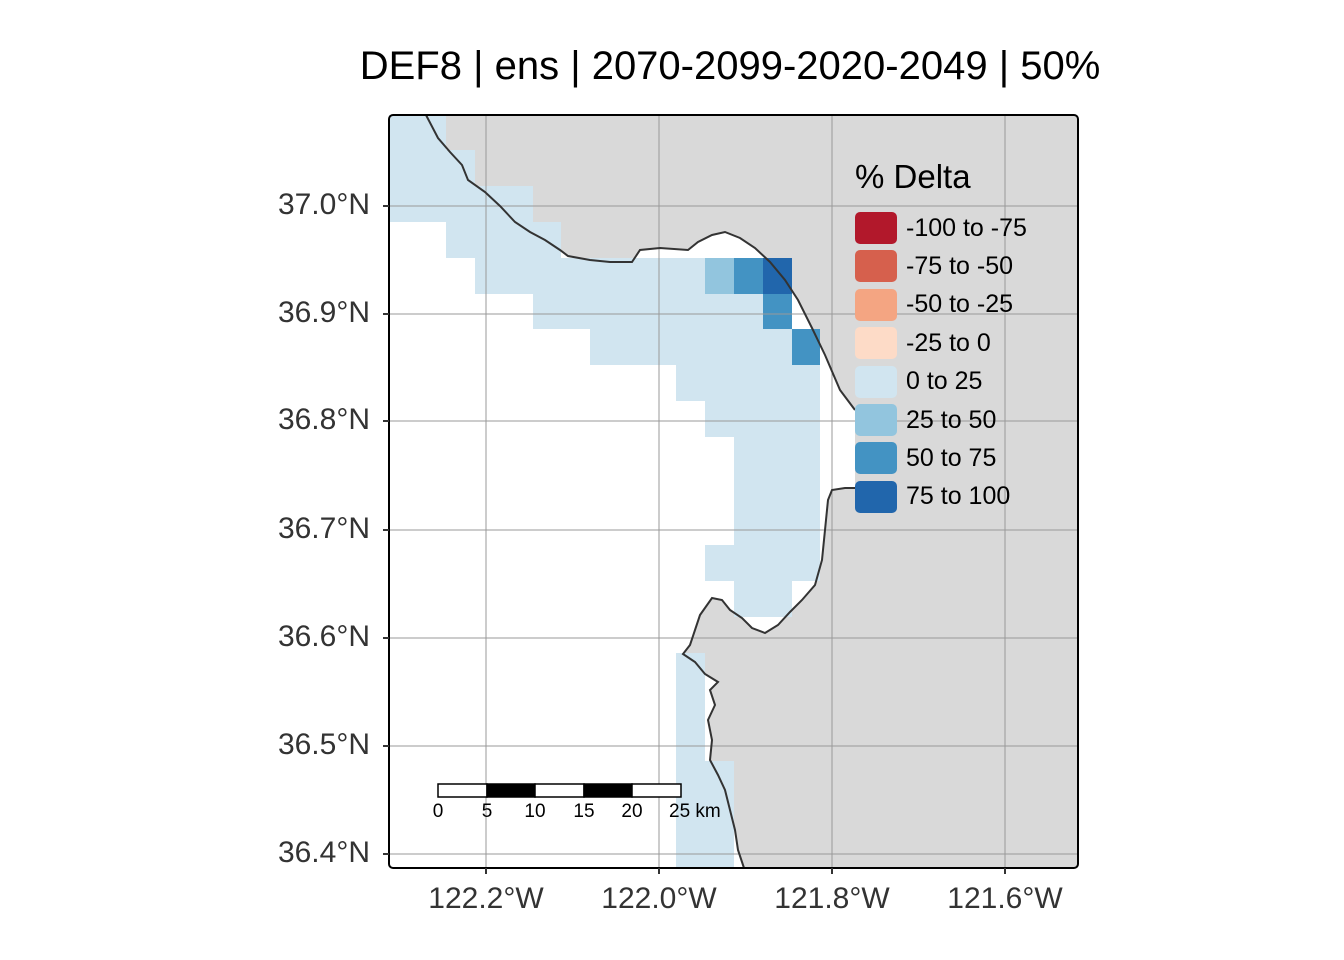  I want to click on legend-label: 50 to 75, so click(951, 457).